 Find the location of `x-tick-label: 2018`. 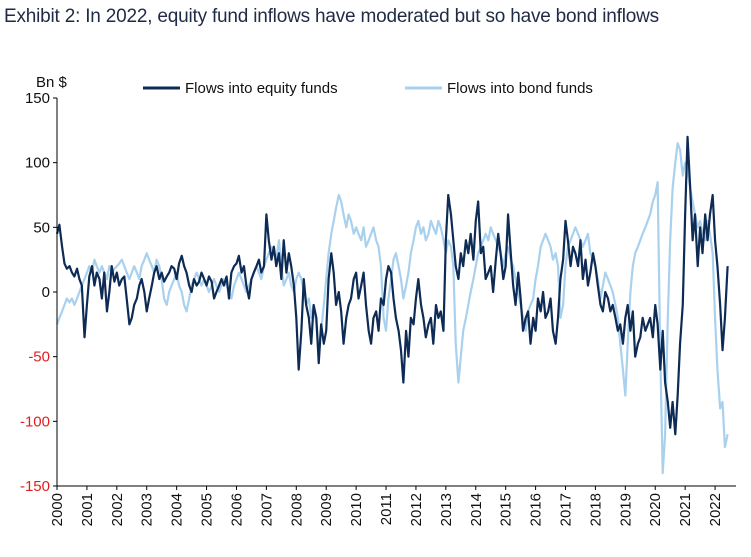

x-tick-label: 2018 is located at coordinates (595, 509).